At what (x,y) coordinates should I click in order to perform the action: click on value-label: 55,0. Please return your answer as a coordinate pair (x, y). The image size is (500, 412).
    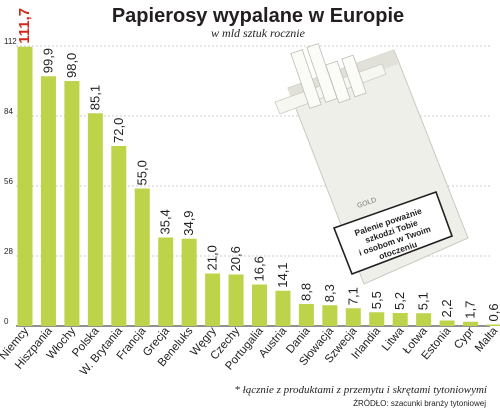
    Looking at the image, I should click on (141, 172).